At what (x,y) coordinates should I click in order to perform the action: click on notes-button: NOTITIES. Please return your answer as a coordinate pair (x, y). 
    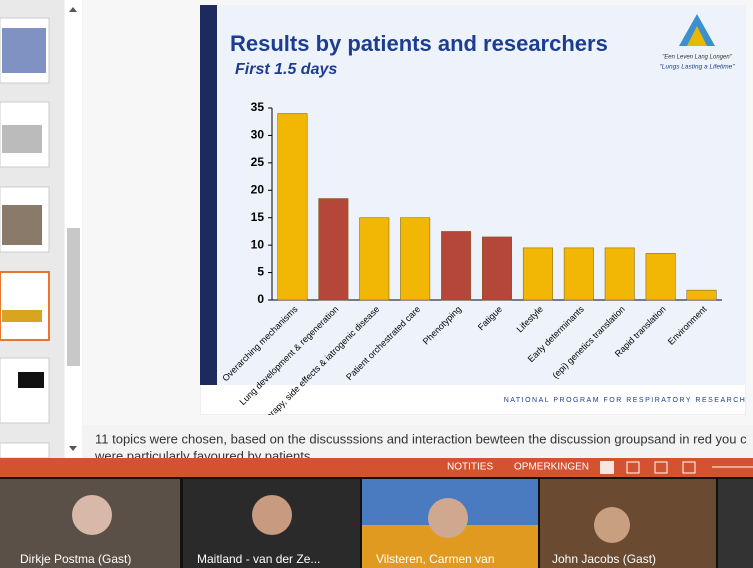
    Looking at the image, I should click on (470, 467).